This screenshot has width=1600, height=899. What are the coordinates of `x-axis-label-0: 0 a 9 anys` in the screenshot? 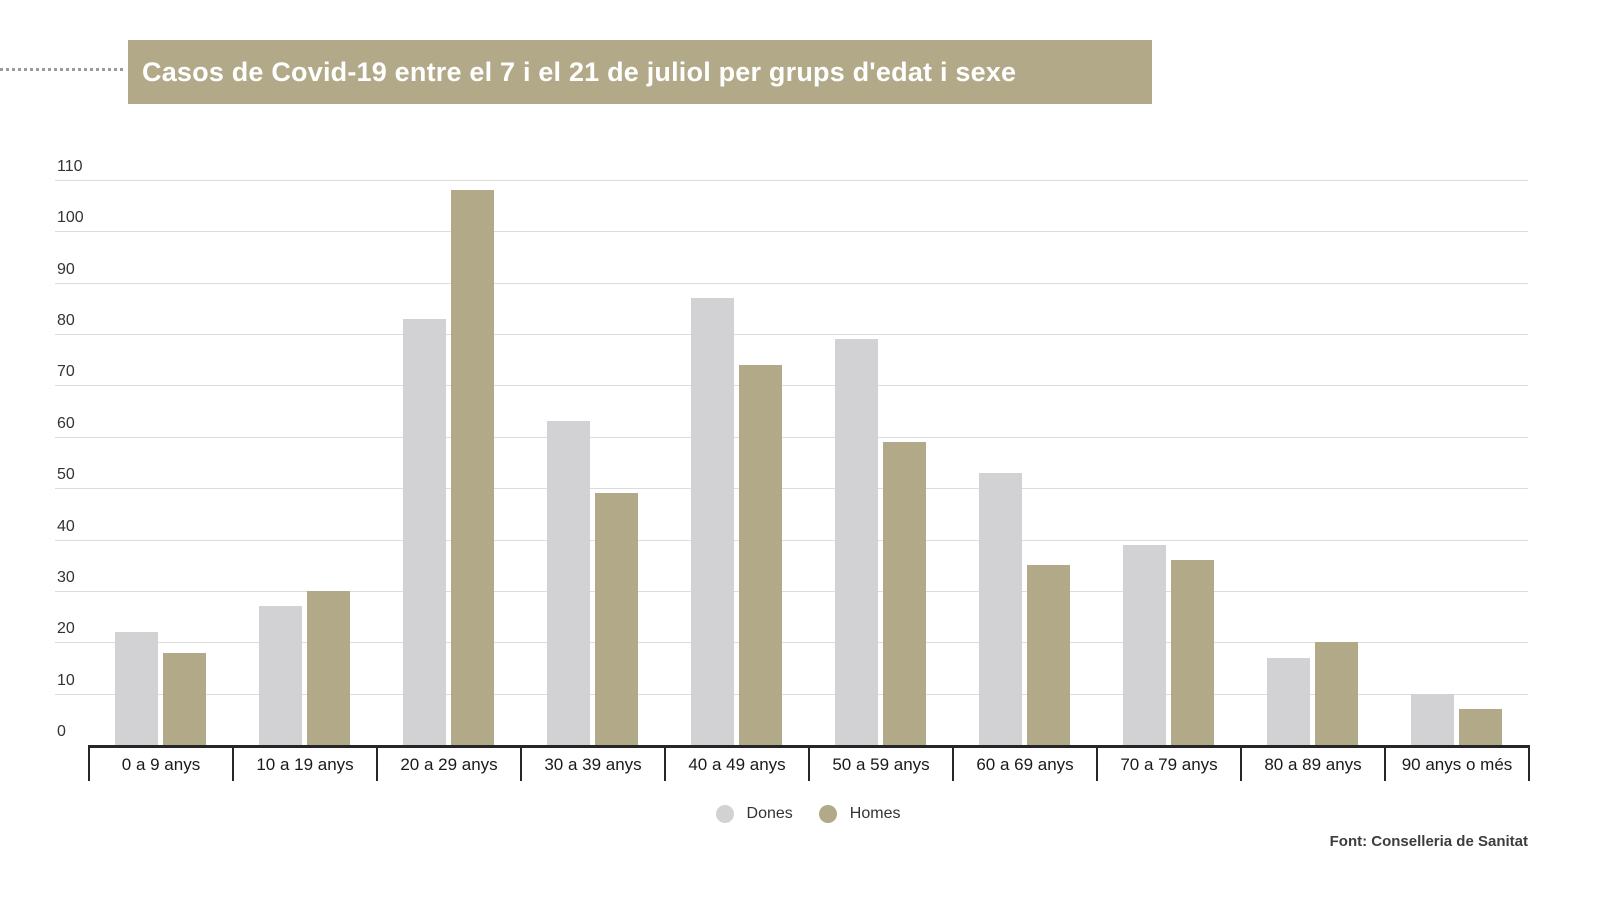 It's located at (160, 764).